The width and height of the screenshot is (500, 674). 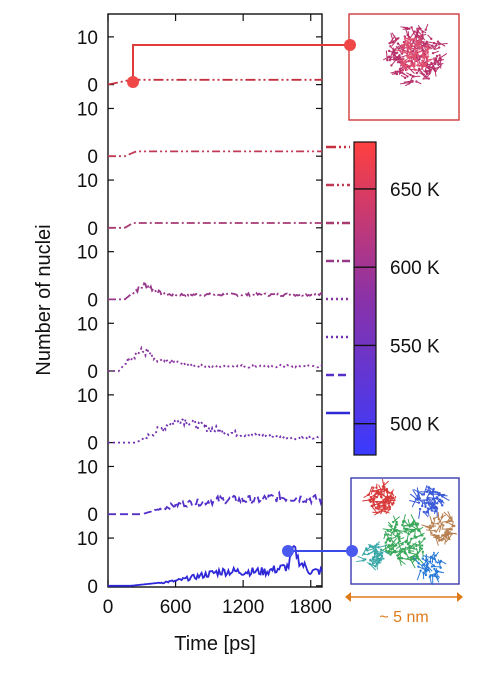 What do you see at coordinates (44, 299) in the screenshot?
I see `y-axis-label: Number of nuclei` at bounding box center [44, 299].